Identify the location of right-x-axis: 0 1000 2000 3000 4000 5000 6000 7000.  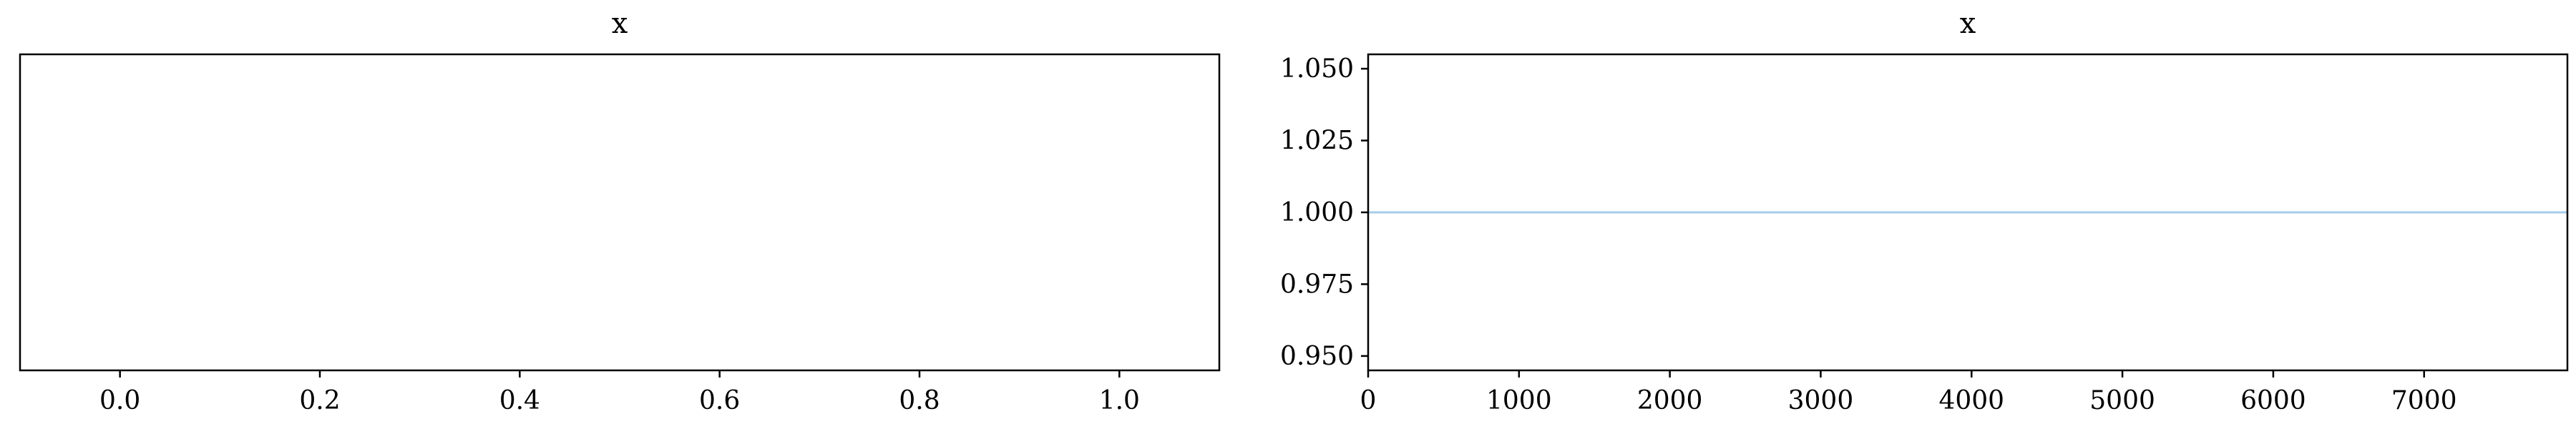
(1908, 392).